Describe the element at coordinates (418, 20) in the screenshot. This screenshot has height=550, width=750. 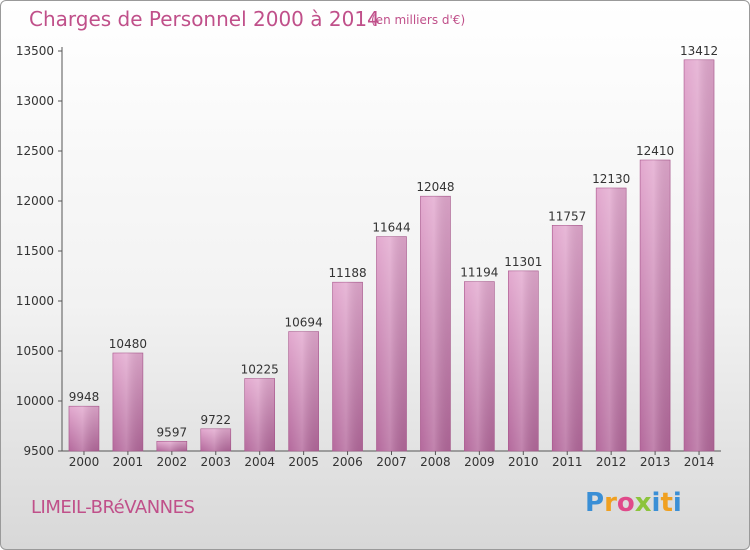
I see `chart-unit-note: (en milliers d'€)` at that location.